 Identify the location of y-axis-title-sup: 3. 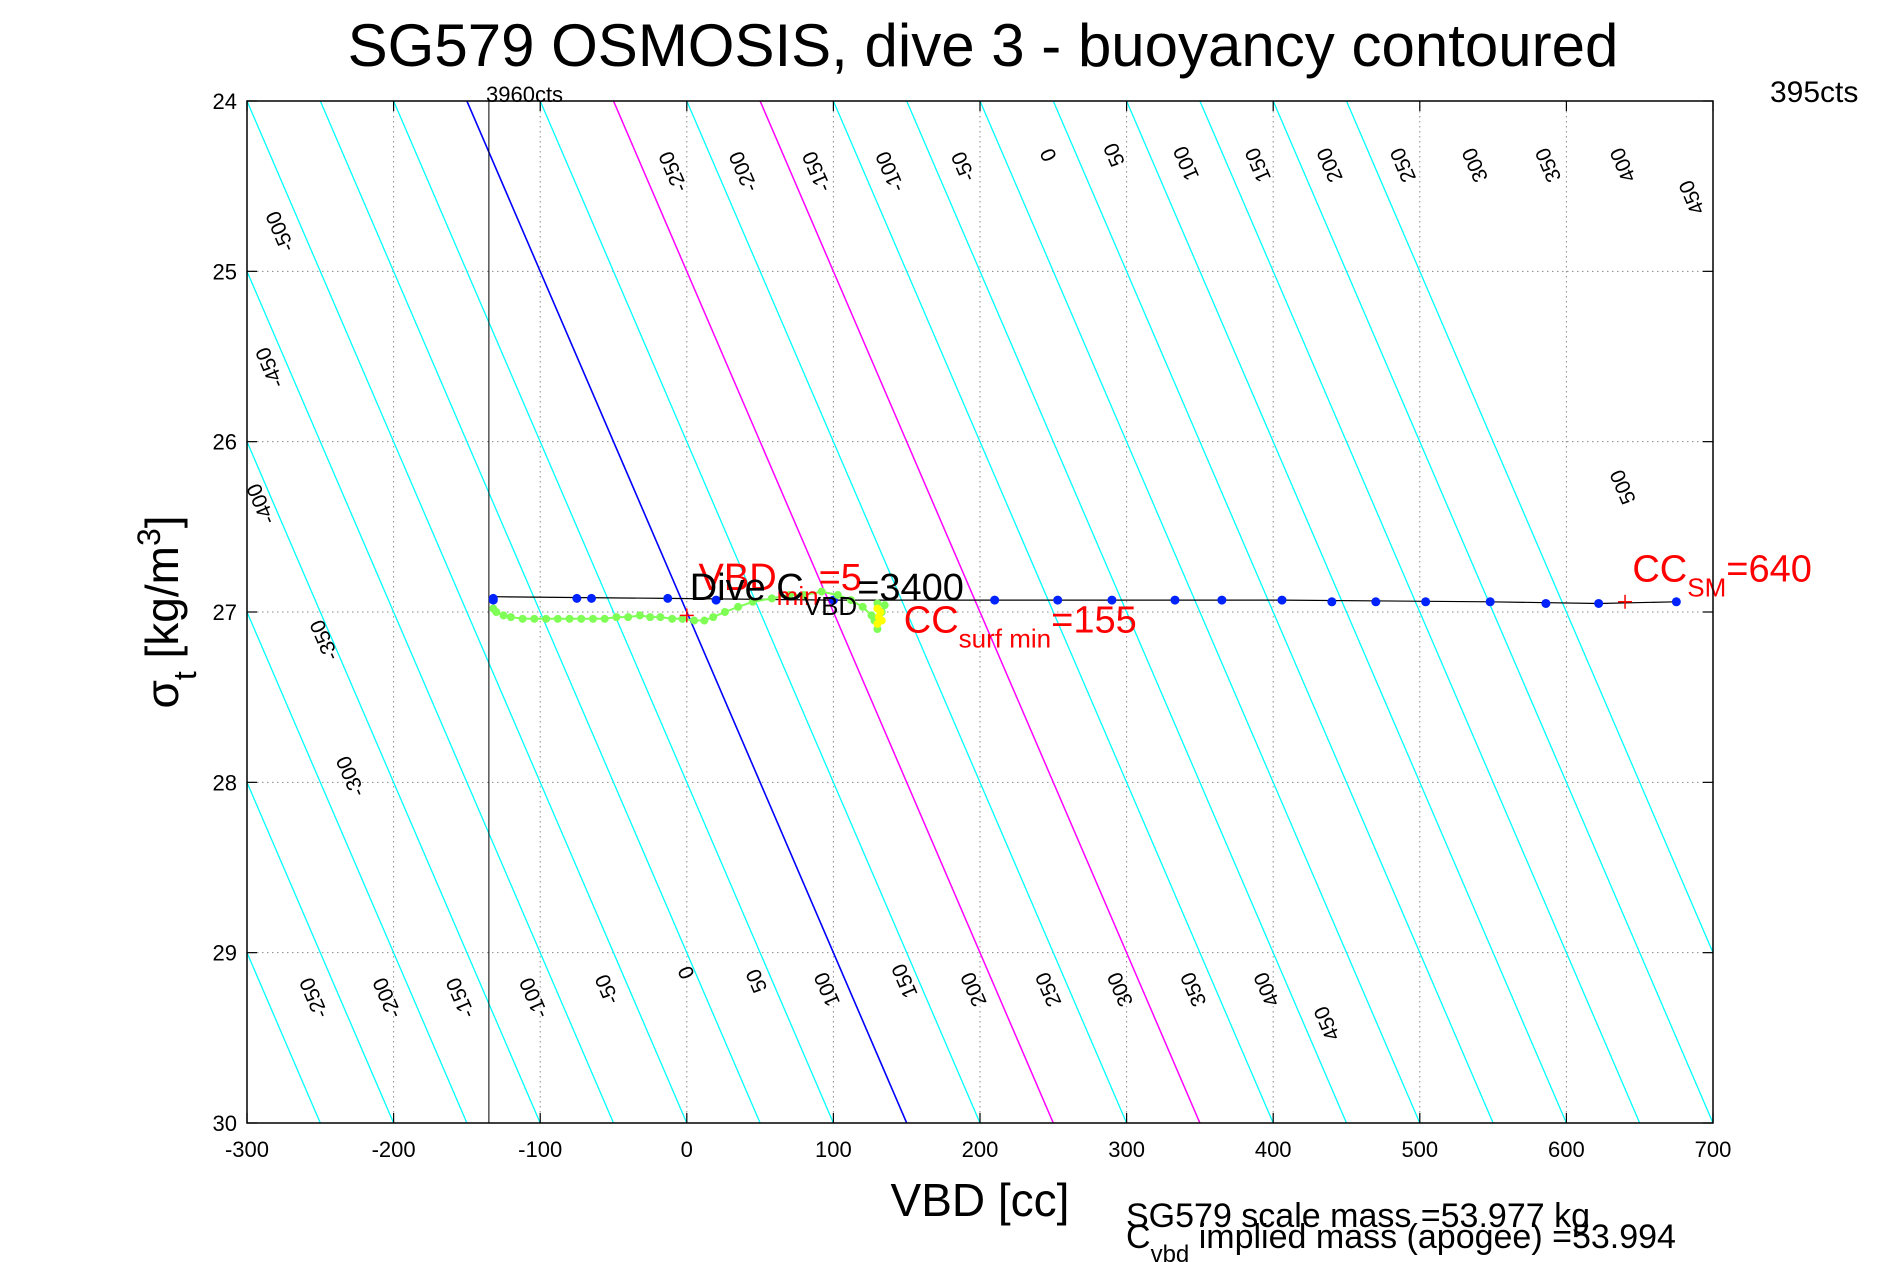
(149, 537).